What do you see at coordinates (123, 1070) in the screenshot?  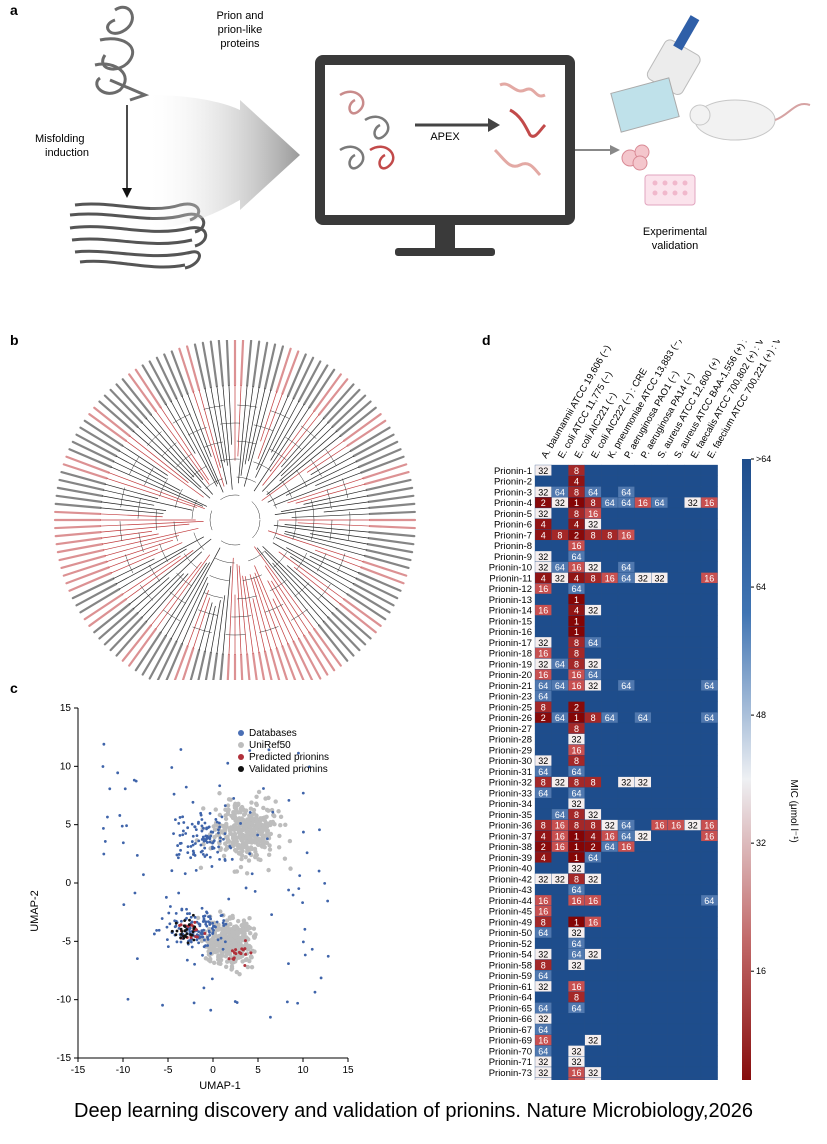 I see `x-tick-label: -10` at bounding box center [123, 1070].